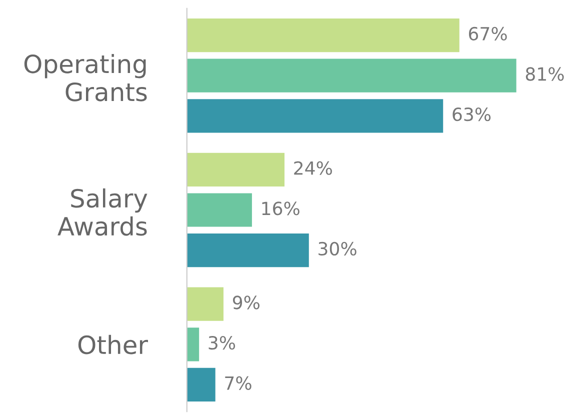 This screenshot has height=420, width=584. Describe the element at coordinates (487, 33) in the screenshot. I see `data-label: 67%` at that location.